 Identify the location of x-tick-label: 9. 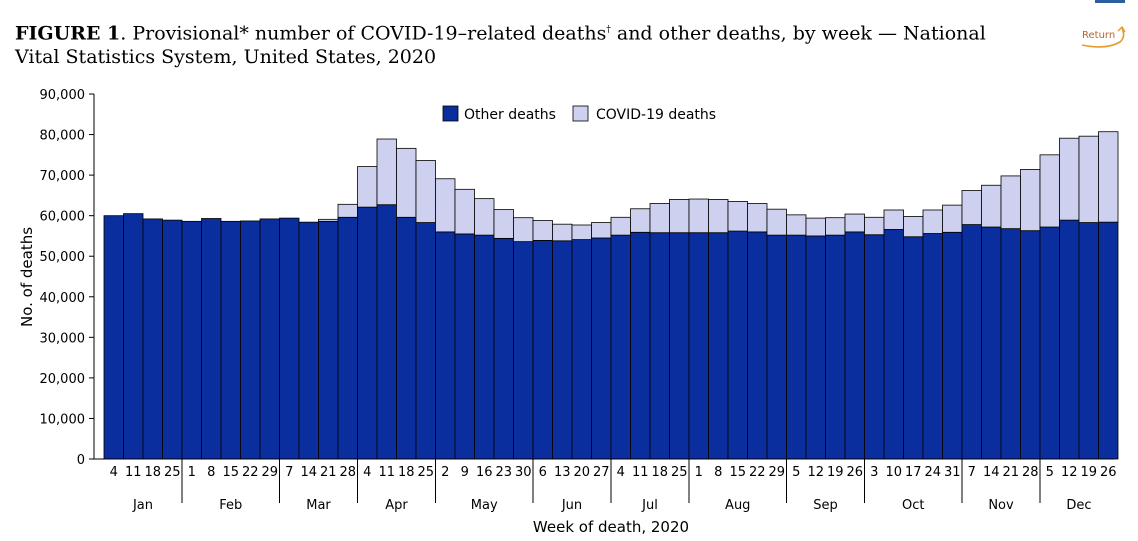
(465, 472).